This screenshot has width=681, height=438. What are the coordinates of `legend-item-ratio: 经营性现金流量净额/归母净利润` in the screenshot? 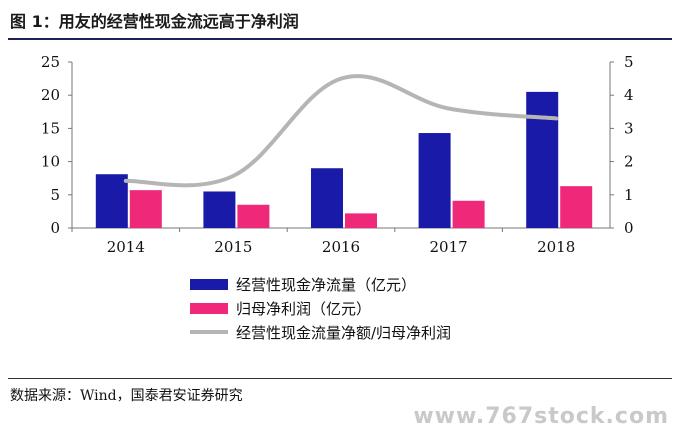 It's located at (320, 332).